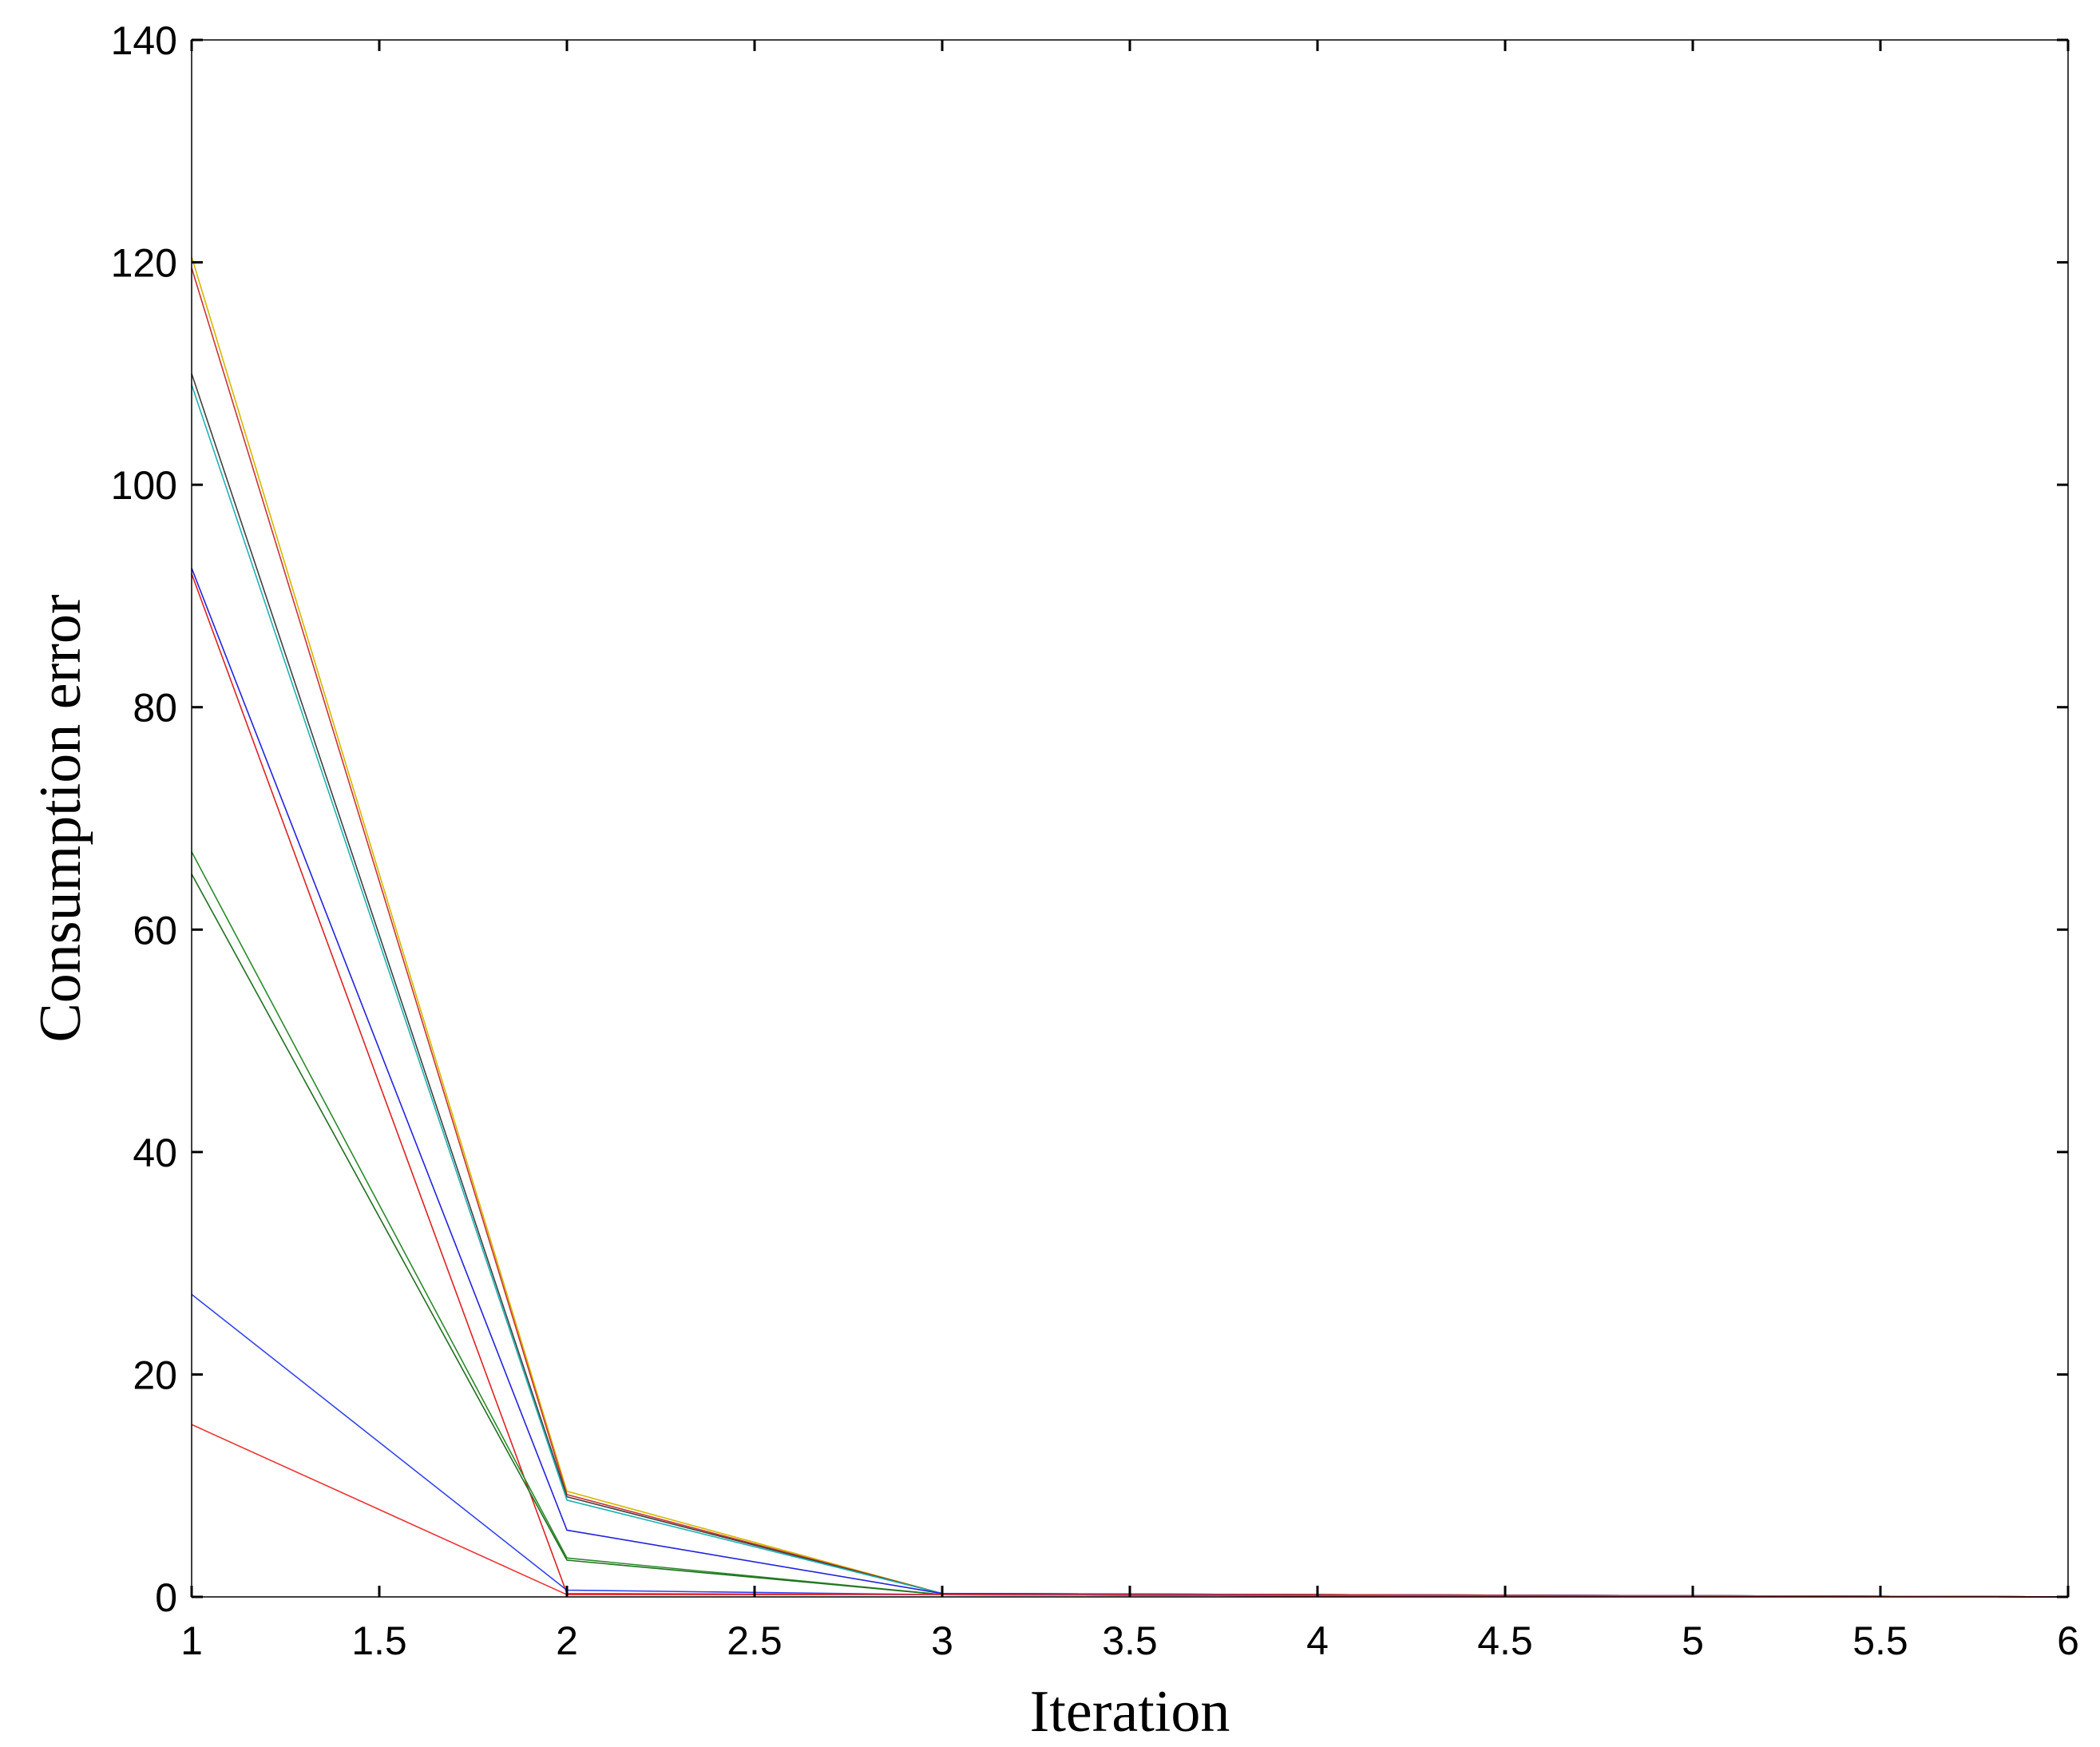  Describe the element at coordinates (144, 819) in the screenshot. I see `y-axis-tick-labels: 0 20 40 60 80 100 120 140` at that location.